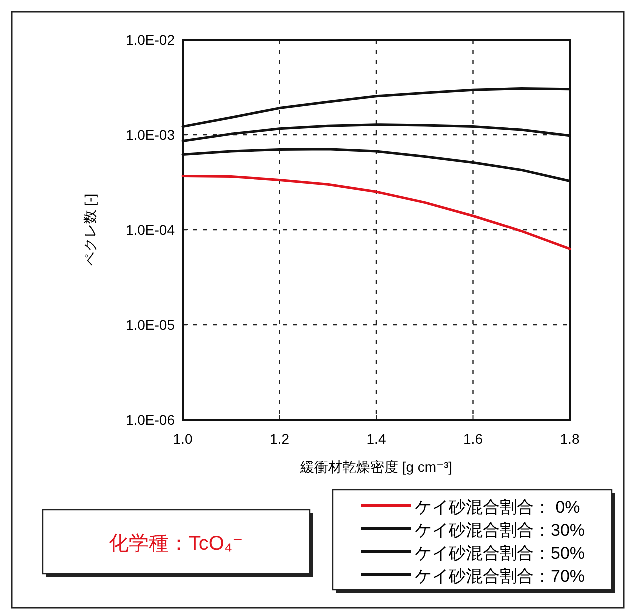 This screenshot has height=610, width=627. Describe the element at coordinates (376, 467) in the screenshot. I see `x-axis-title: 緩衝材乾燥密度 [g cm⁻³]` at that location.